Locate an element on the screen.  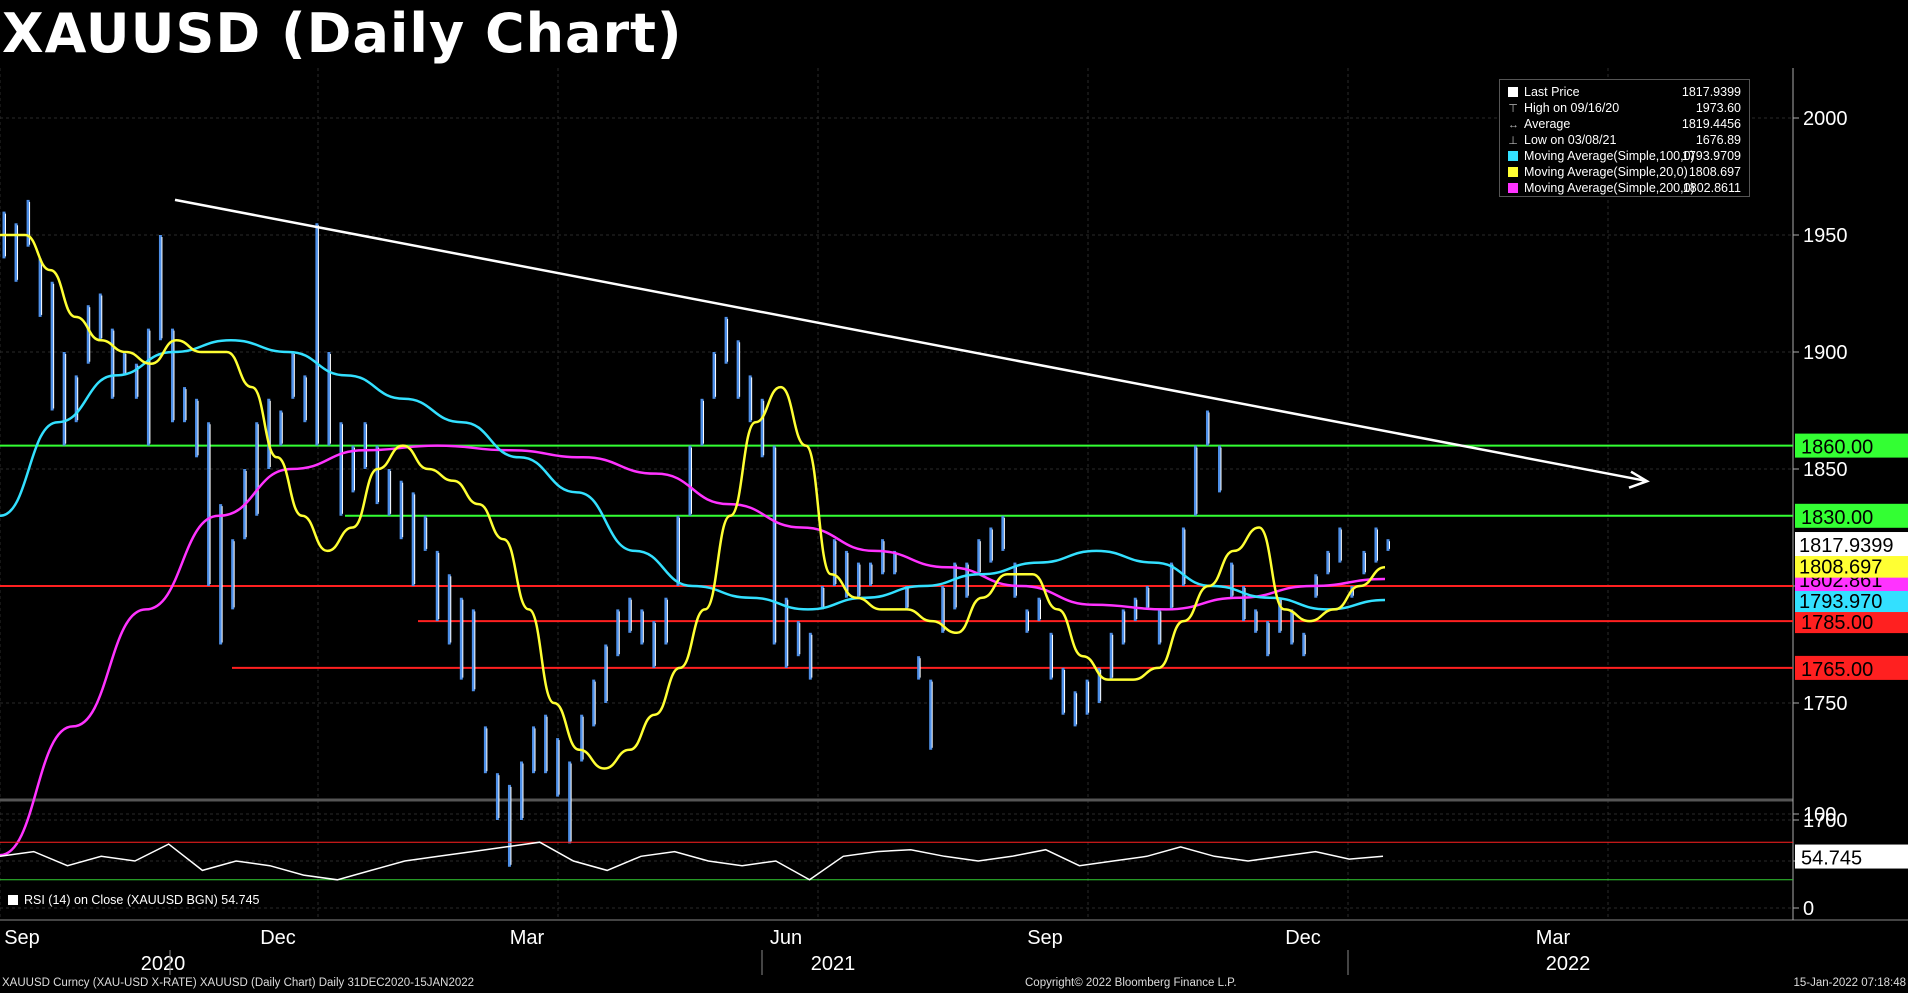
ma20-tag-text: 1808.697 is located at coordinates (1840, 568).